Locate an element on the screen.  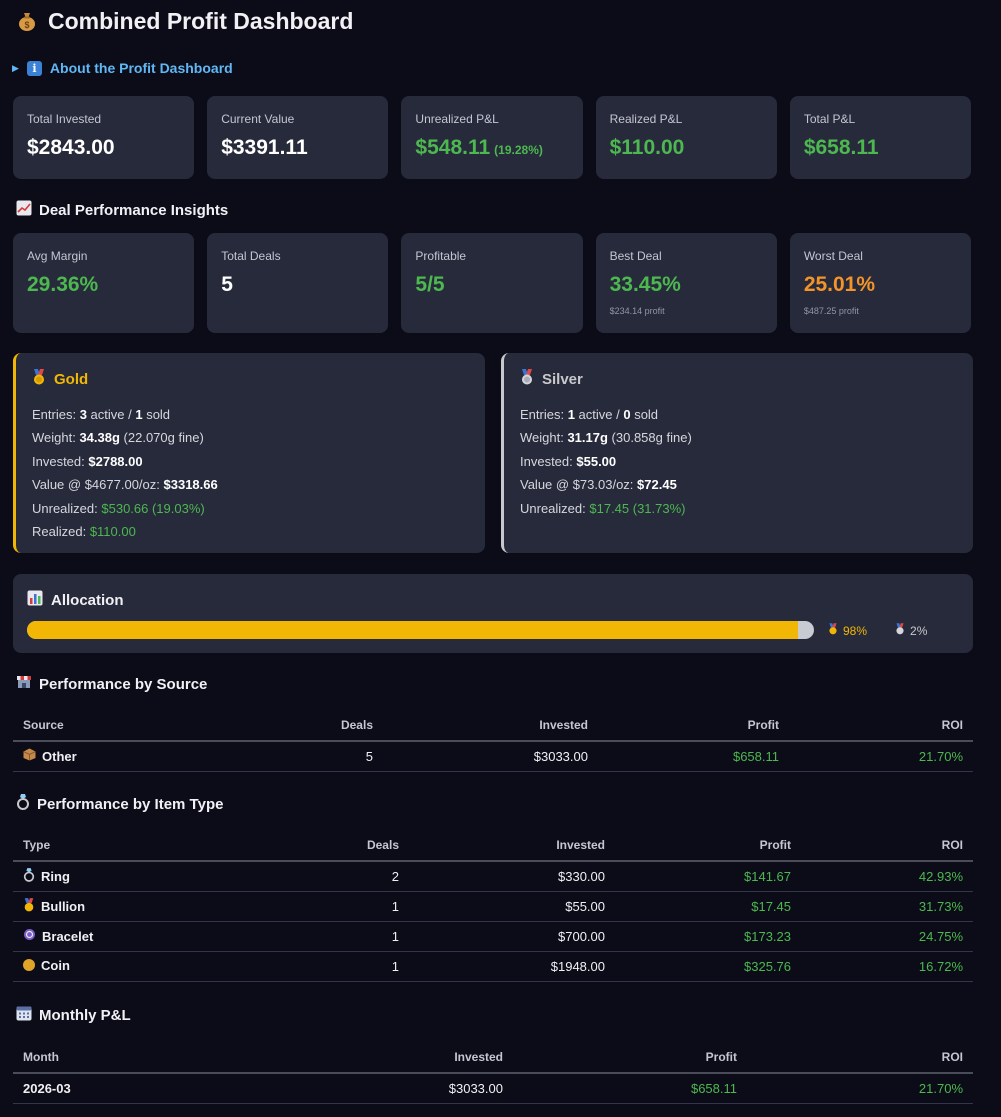
card-label: Total Deals is located at coordinates (251, 256).